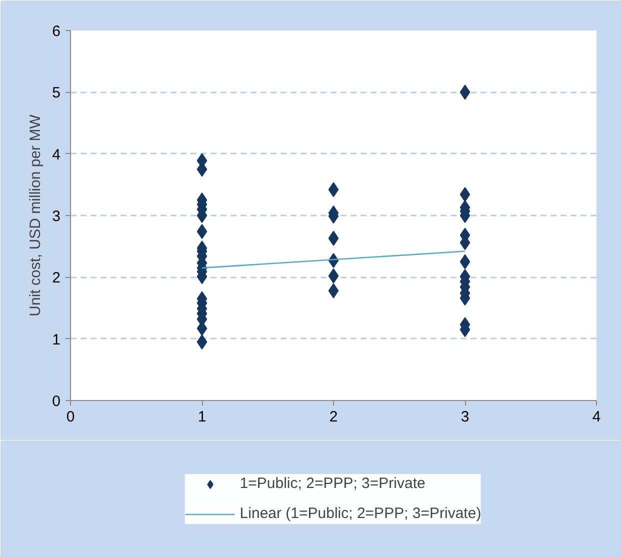 This screenshot has height=557, width=621. What do you see at coordinates (333, 417) in the screenshot?
I see `x-tick-label: 2` at bounding box center [333, 417].